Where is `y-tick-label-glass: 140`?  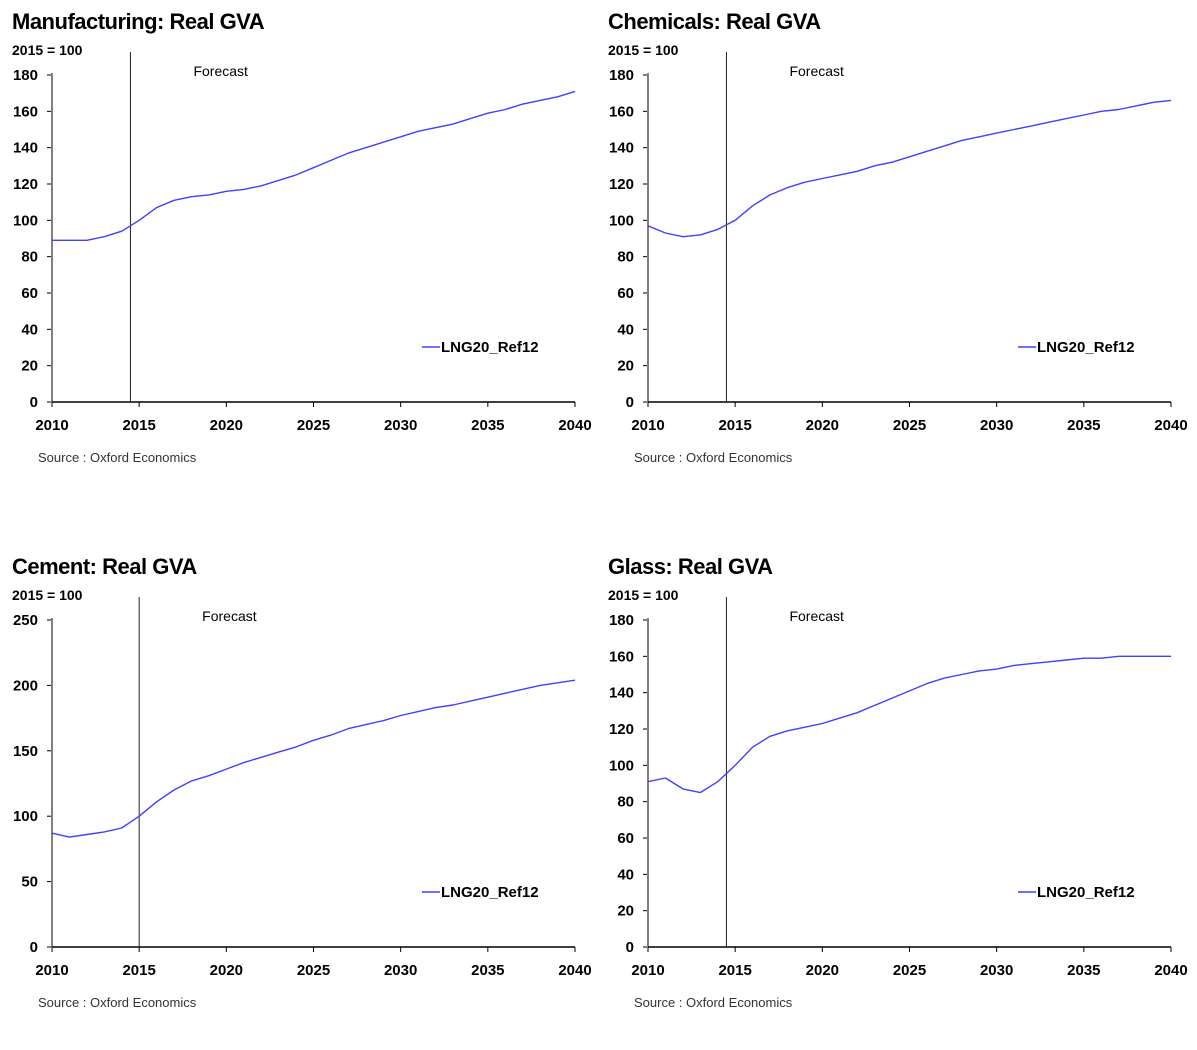
y-tick-label-glass: 140 is located at coordinates (621, 693).